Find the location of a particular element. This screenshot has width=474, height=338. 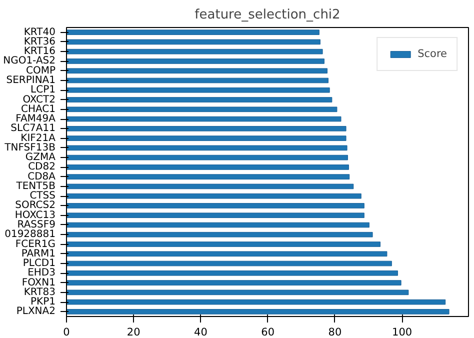

y-tick-label: CD82 is located at coordinates (42, 167).